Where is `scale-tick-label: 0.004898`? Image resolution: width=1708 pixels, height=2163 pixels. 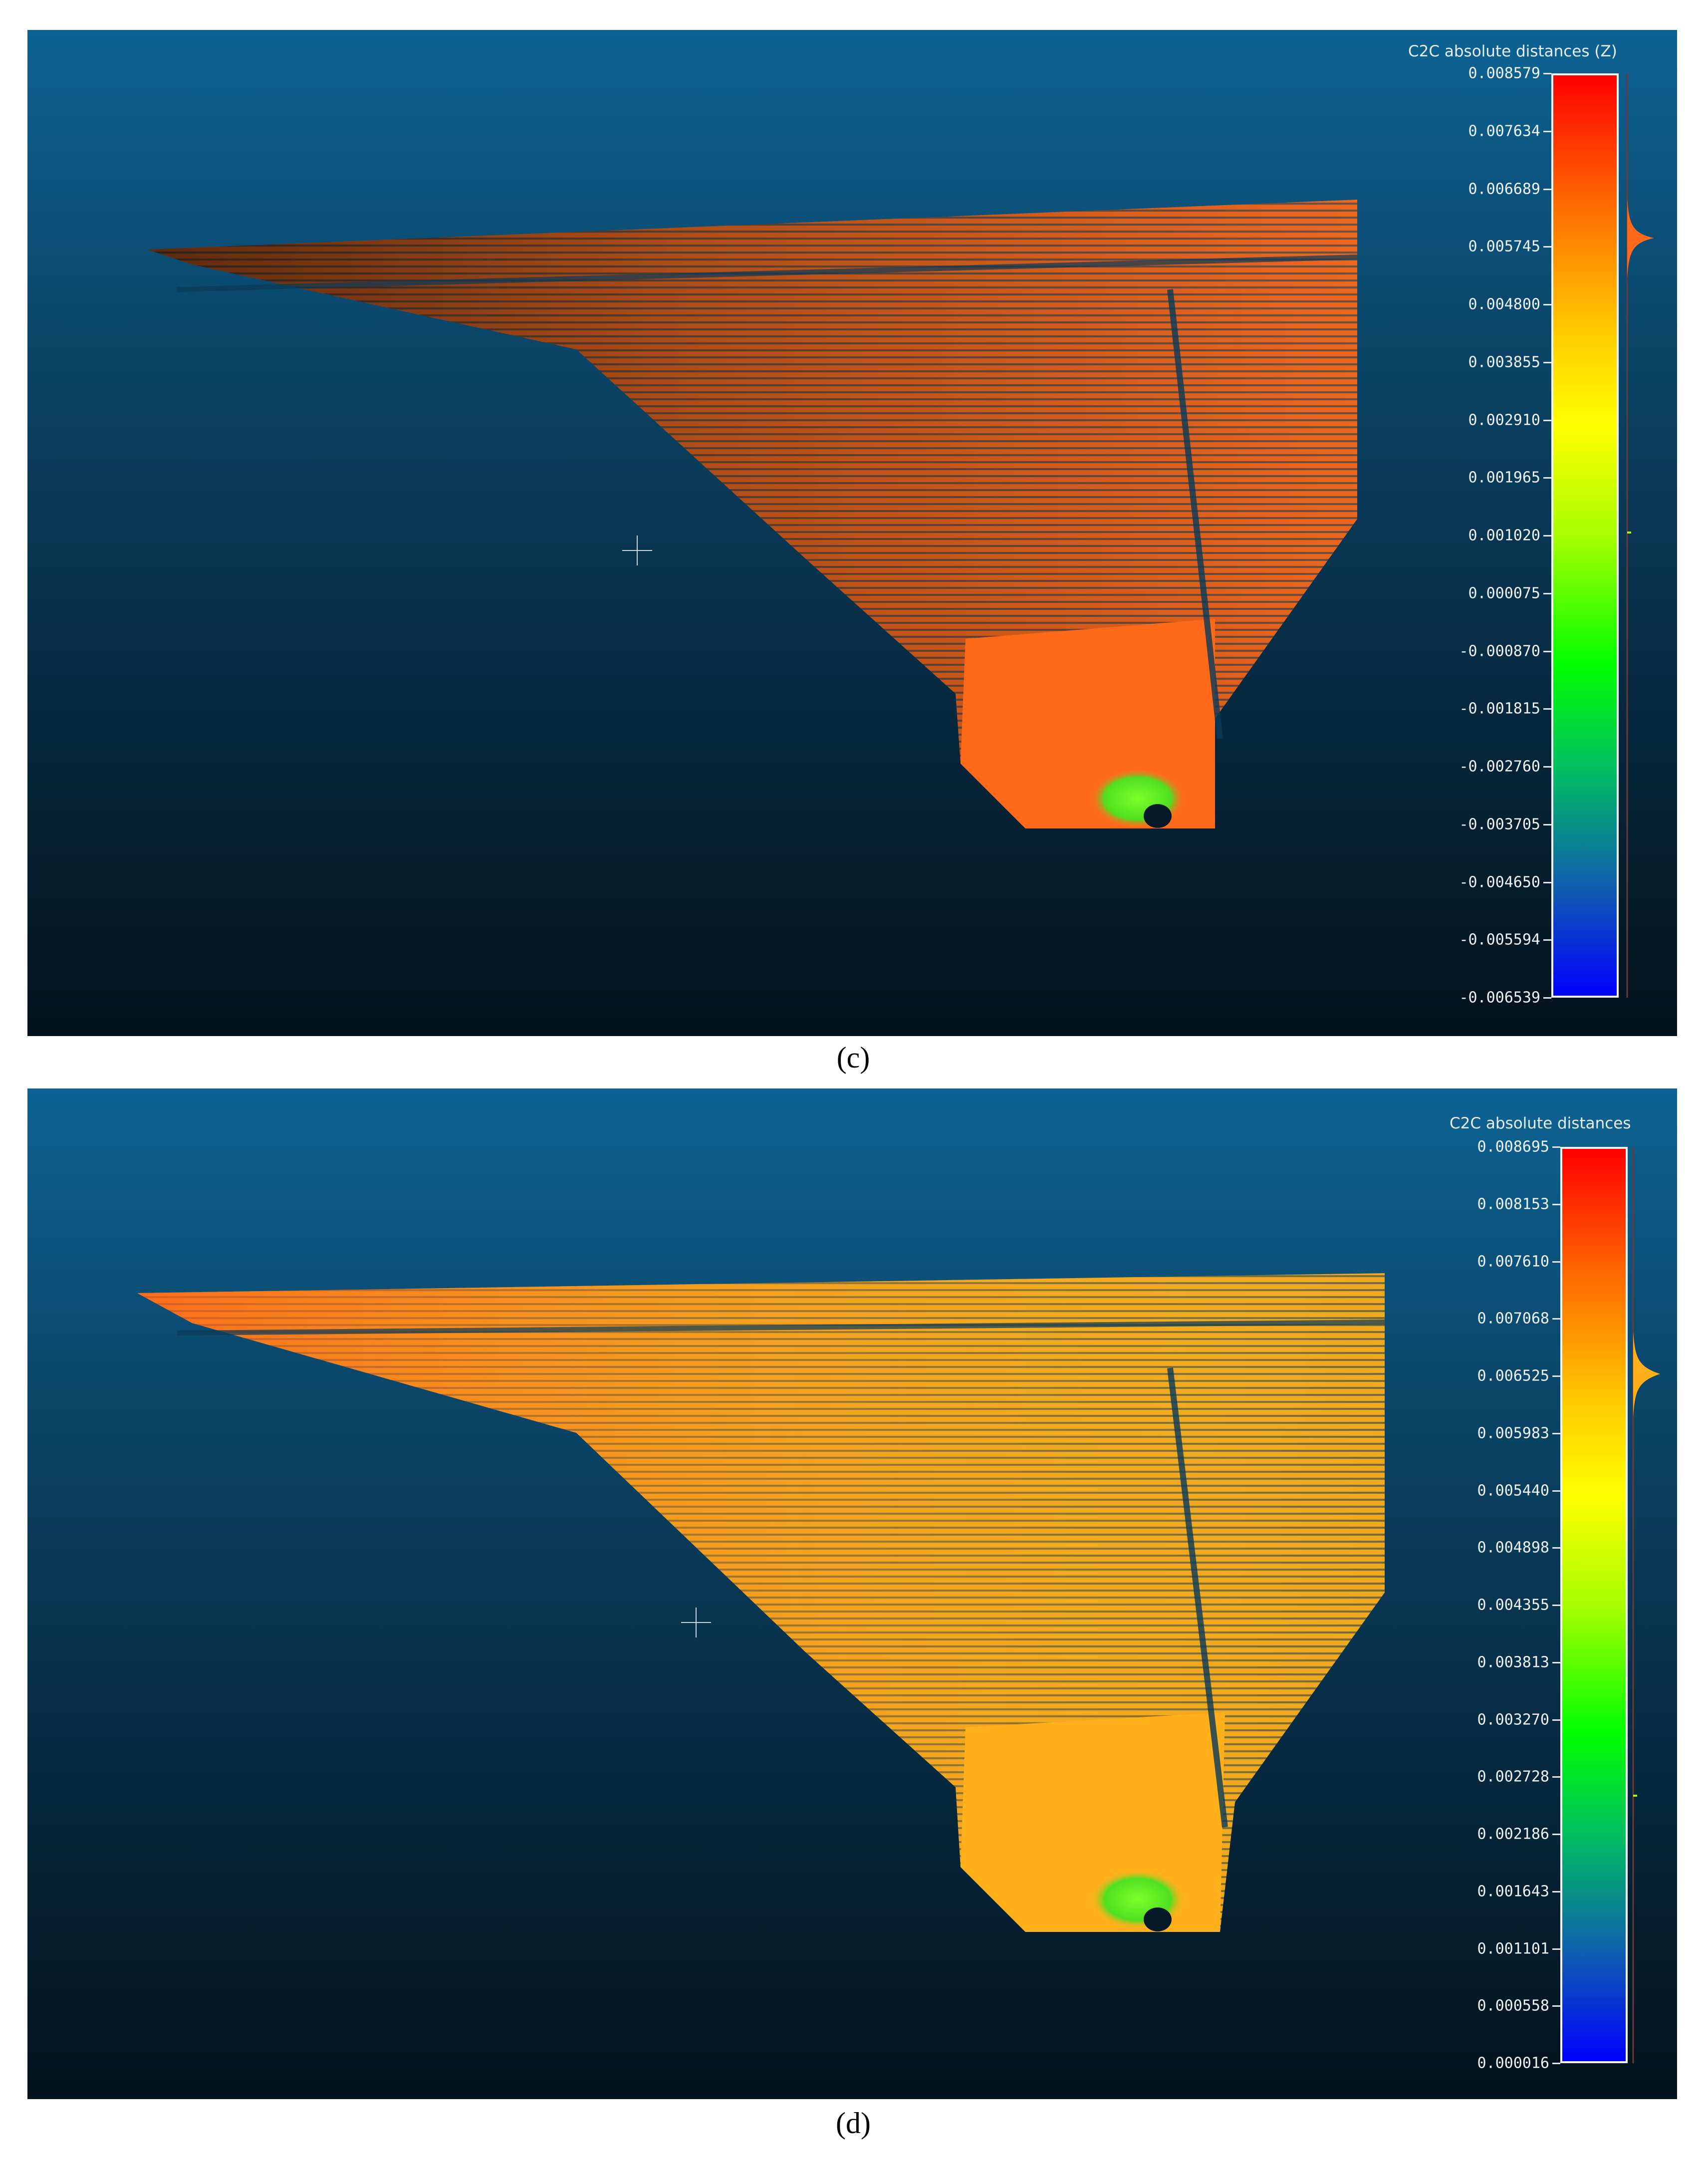 scale-tick-label: 0.004898 is located at coordinates (1513, 1548).